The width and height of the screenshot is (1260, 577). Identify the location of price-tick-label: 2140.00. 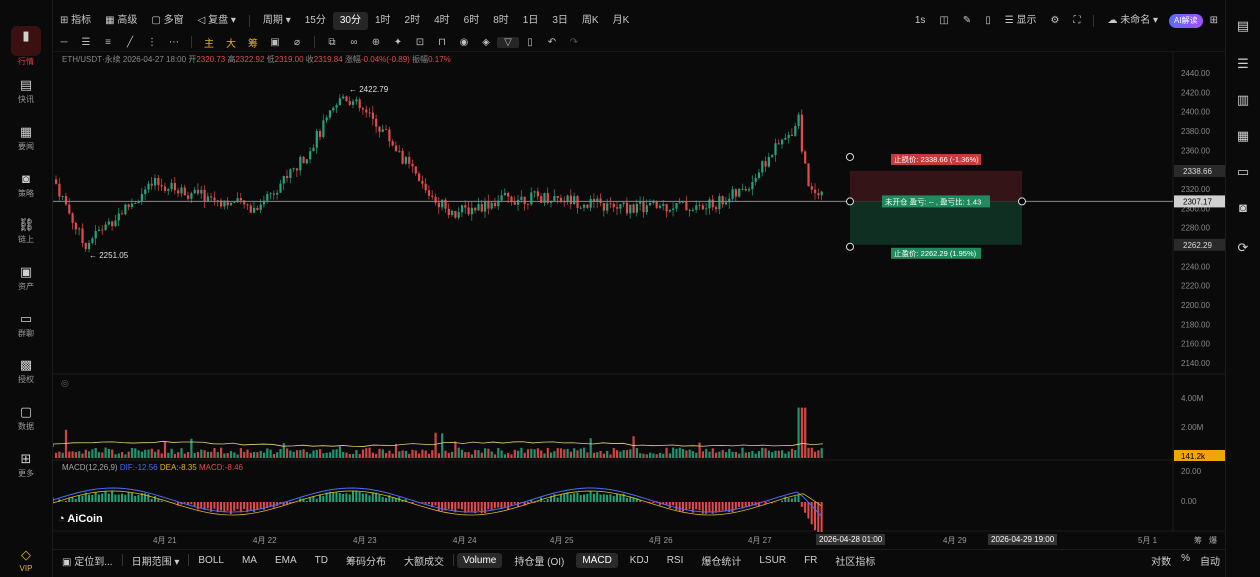
(1195, 363).